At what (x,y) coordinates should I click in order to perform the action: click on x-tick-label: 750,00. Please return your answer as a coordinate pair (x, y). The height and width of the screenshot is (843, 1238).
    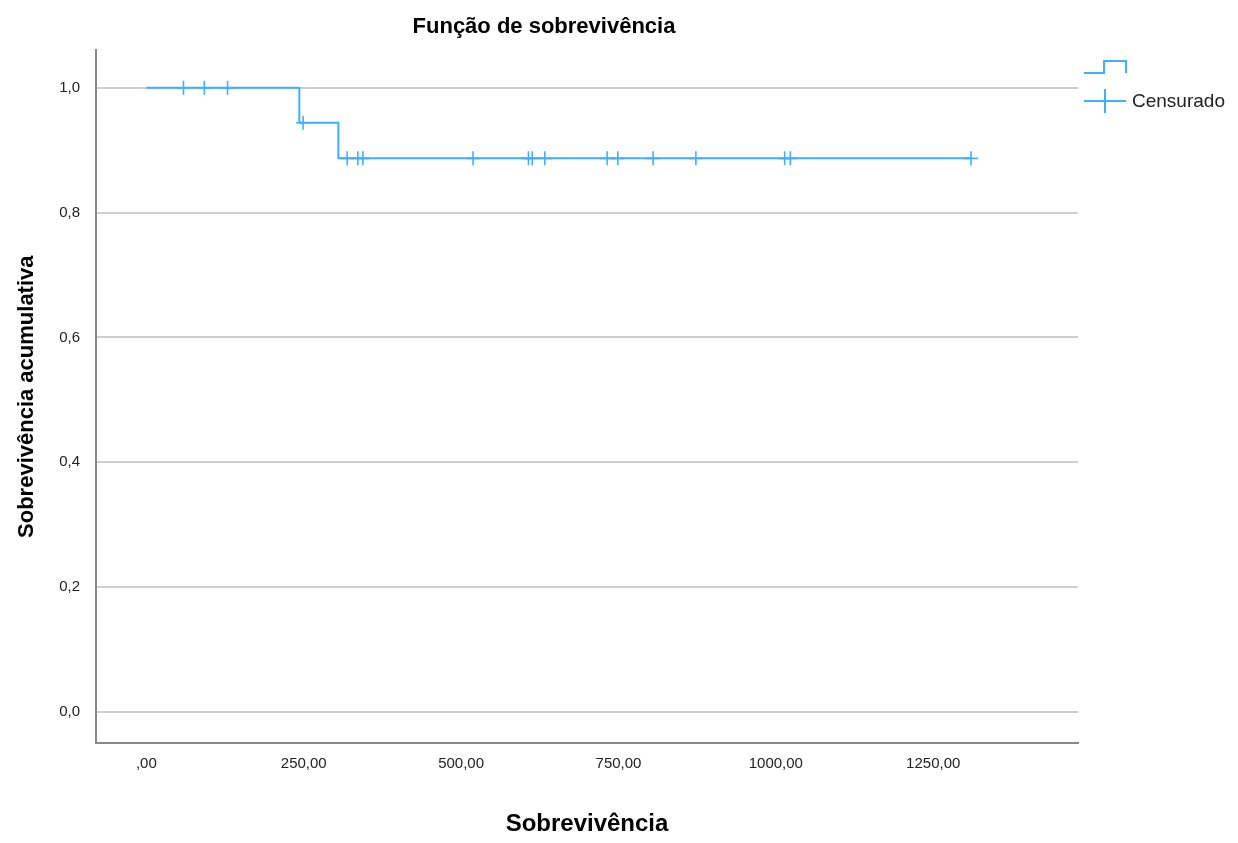
    Looking at the image, I should click on (618, 763).